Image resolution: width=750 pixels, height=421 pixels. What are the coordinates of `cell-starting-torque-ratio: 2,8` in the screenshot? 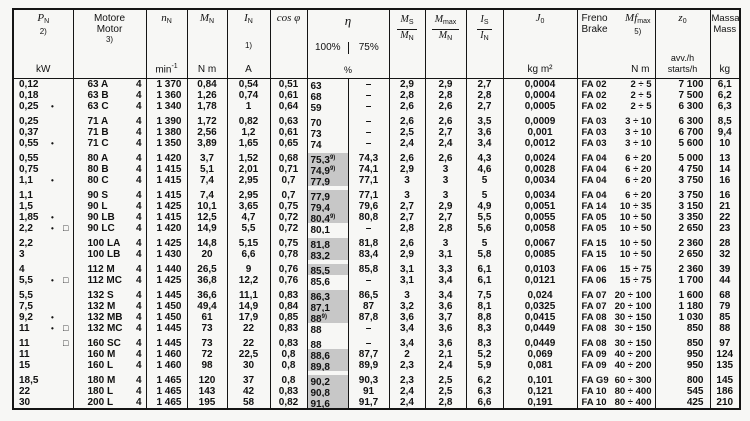 It's located at (406, 95).